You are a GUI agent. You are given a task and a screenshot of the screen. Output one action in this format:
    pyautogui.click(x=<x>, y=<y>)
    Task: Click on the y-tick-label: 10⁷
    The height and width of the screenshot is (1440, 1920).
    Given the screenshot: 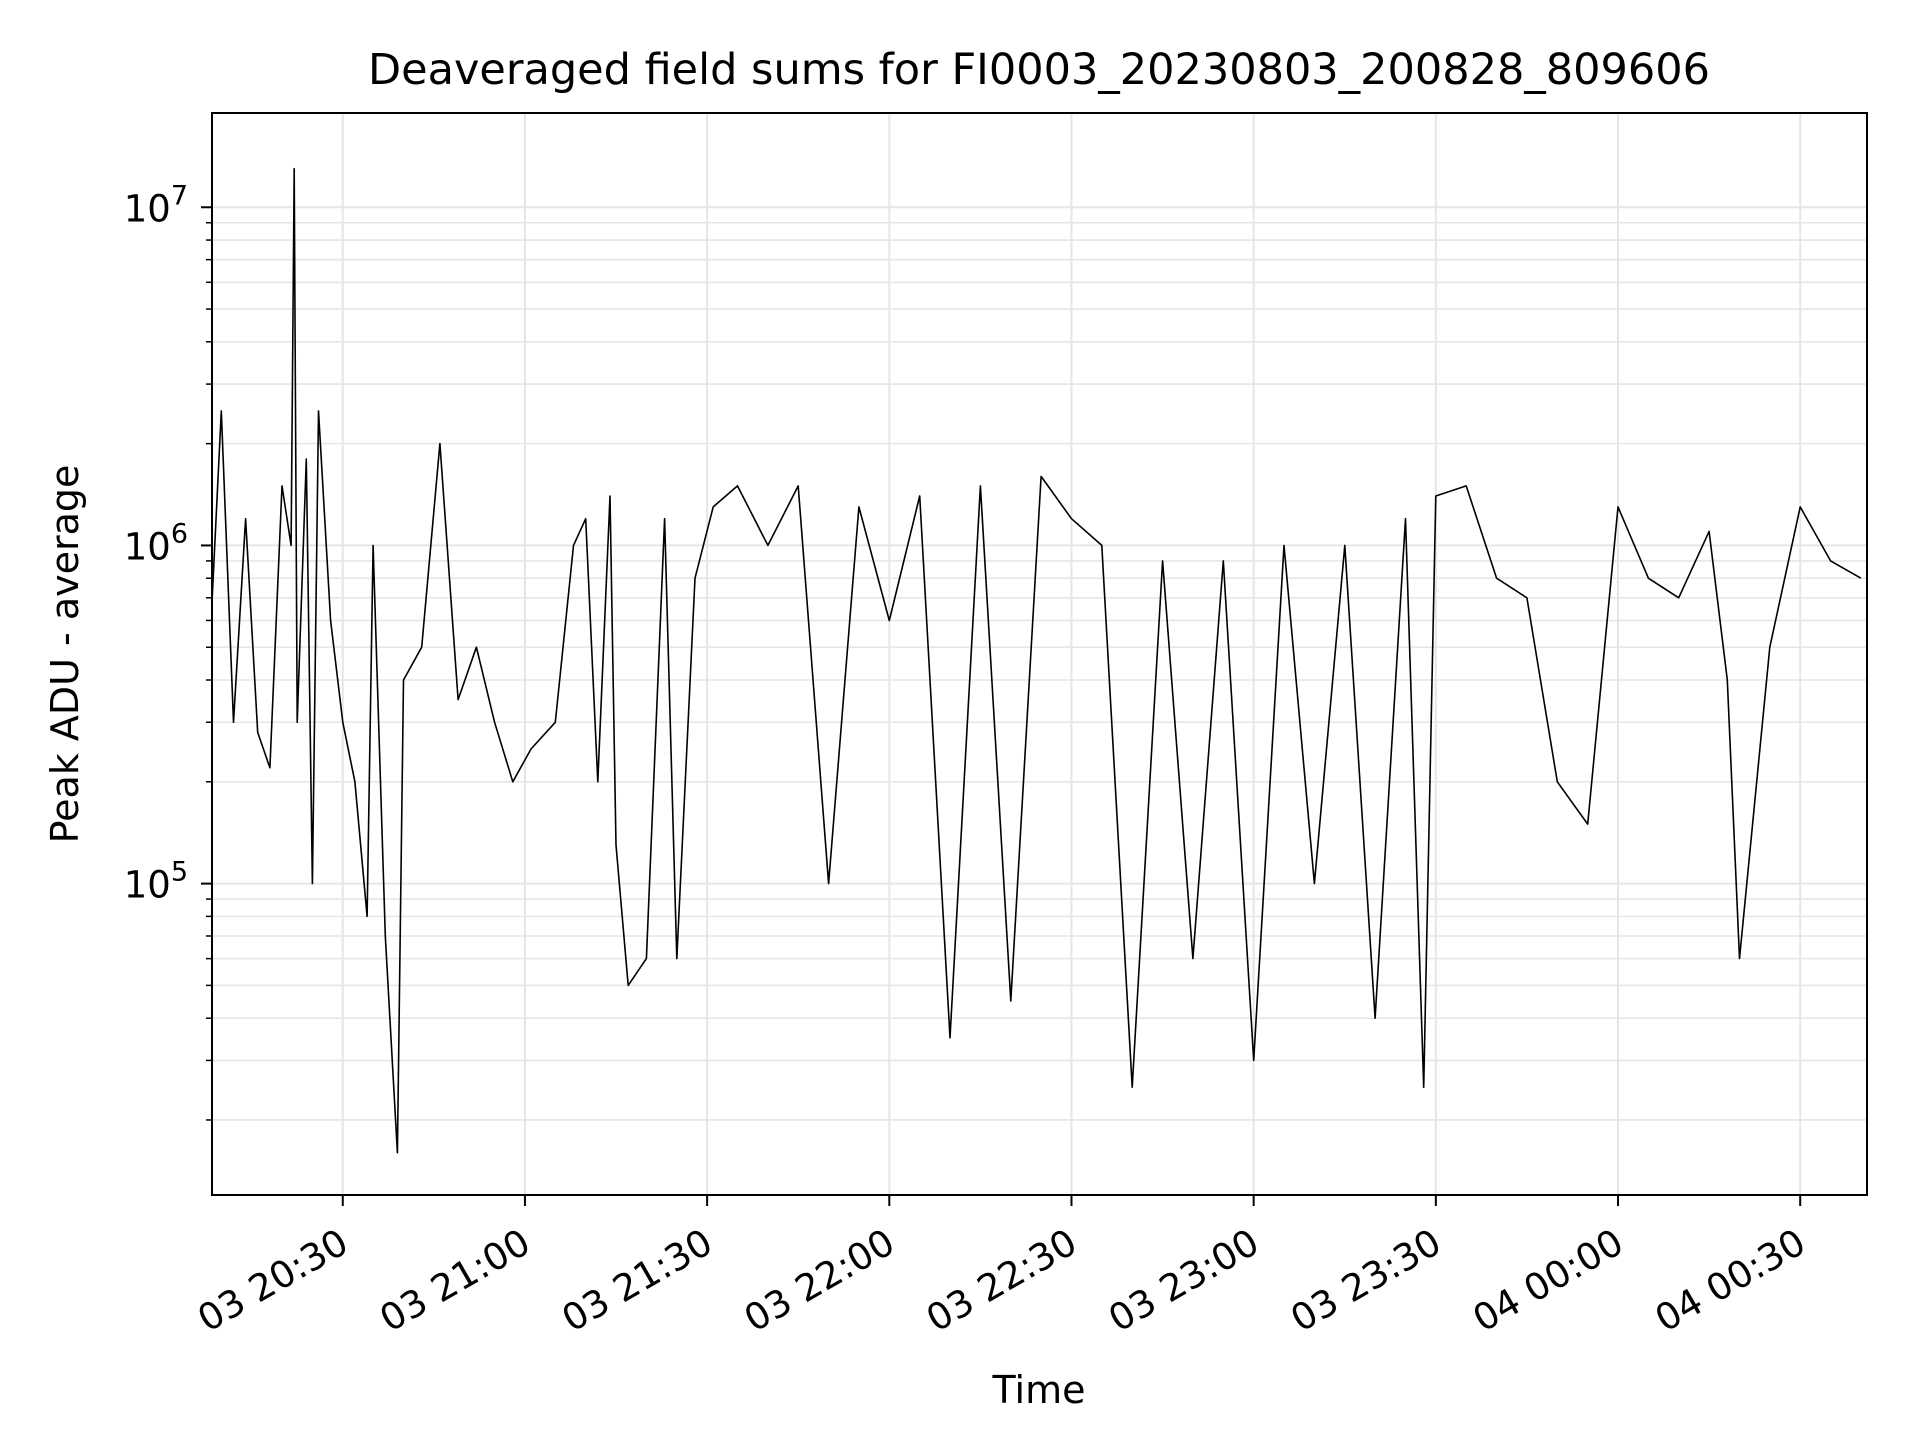 What is the action you would take?
    pyautogui.click(x=156, y=205)
    